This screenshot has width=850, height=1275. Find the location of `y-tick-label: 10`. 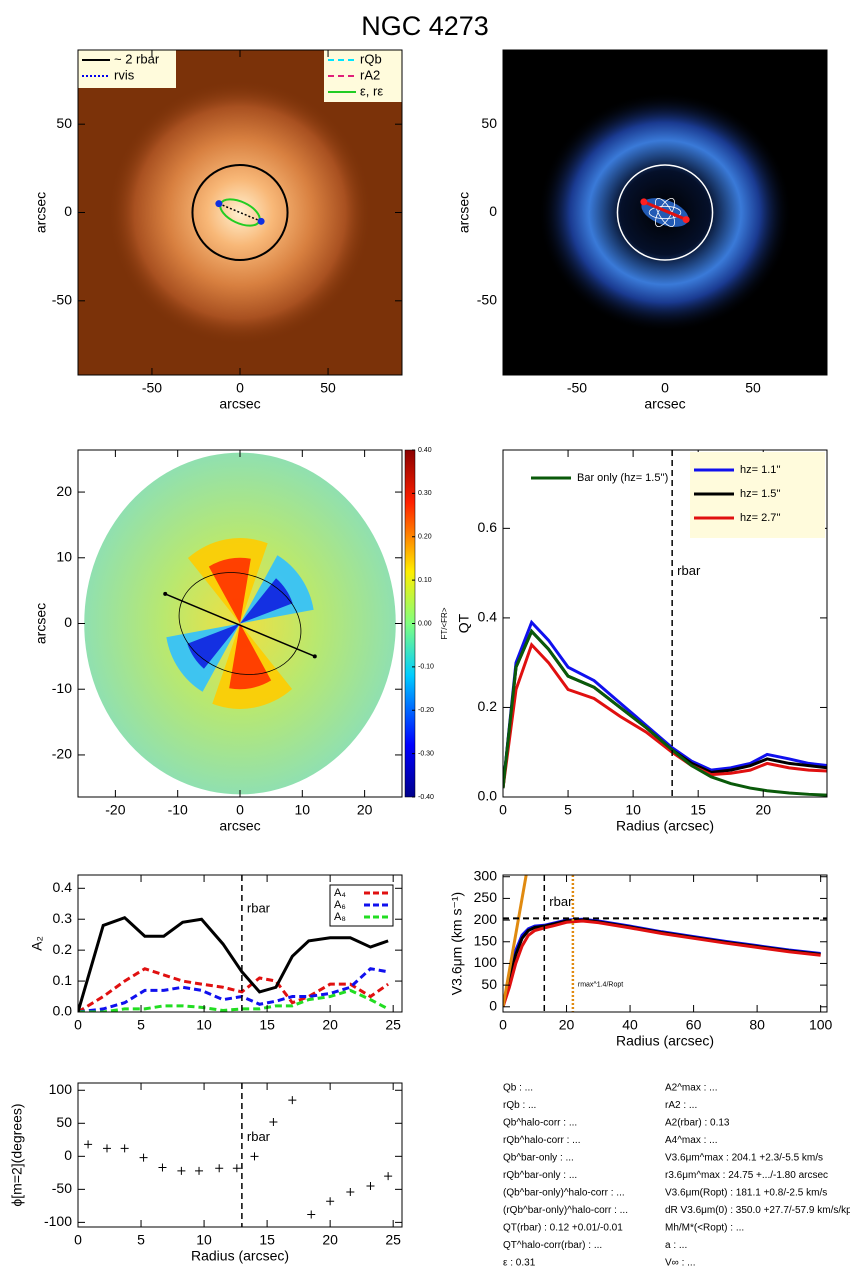

y-tick-label: 10 is located at coordinates (64, 556).